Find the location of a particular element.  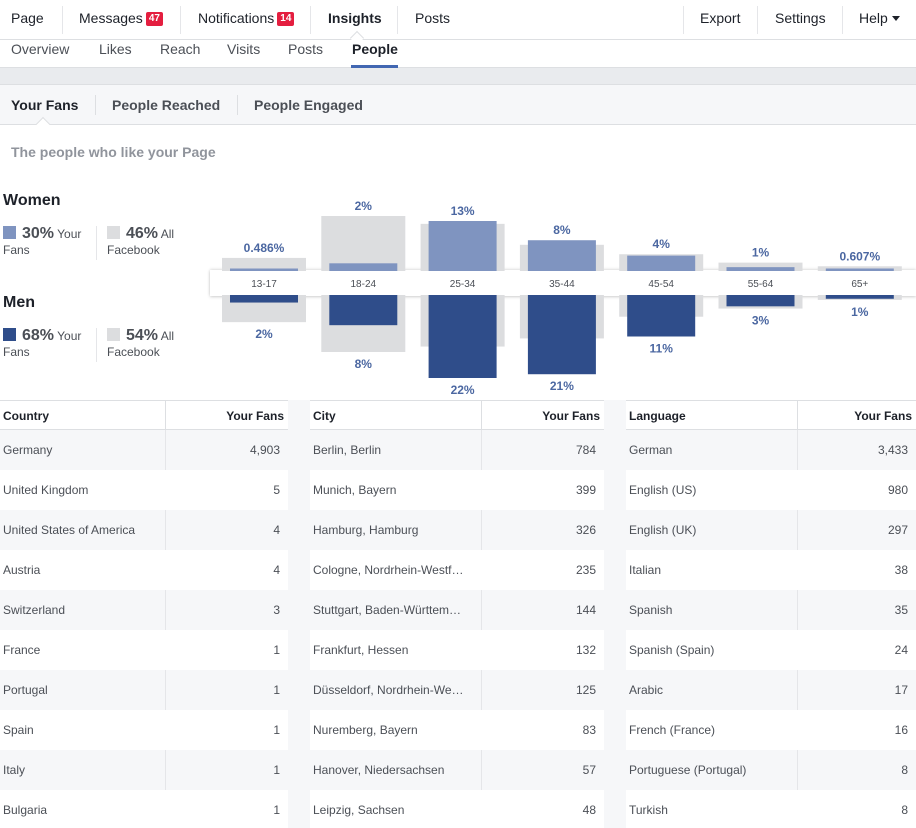

row-name-cell: Hamburg, Hamburg is located at coordinates (396, 530).